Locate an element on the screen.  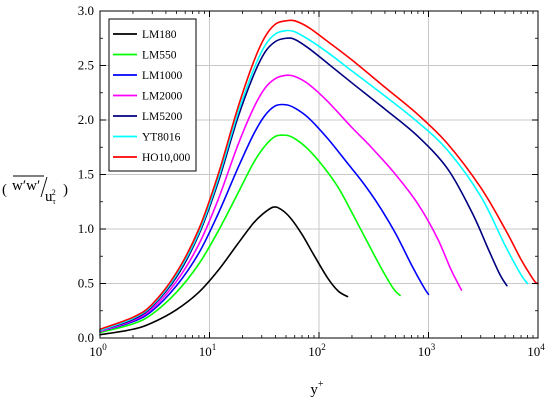
x-axis-label: y+ is located at coordinates (317, 388).